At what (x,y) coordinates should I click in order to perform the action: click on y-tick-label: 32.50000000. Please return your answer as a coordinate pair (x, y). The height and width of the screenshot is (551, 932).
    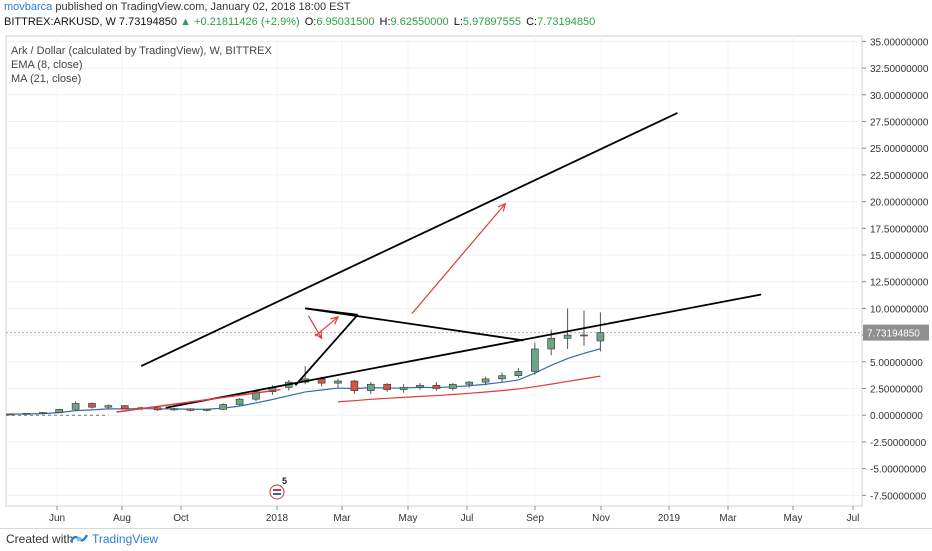
    Looking at the image, I should click on (899, 69).